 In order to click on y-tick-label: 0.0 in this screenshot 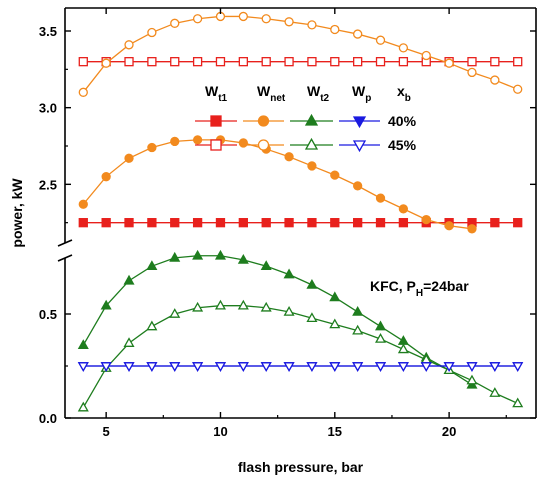, I will do `click(48, 418)`.